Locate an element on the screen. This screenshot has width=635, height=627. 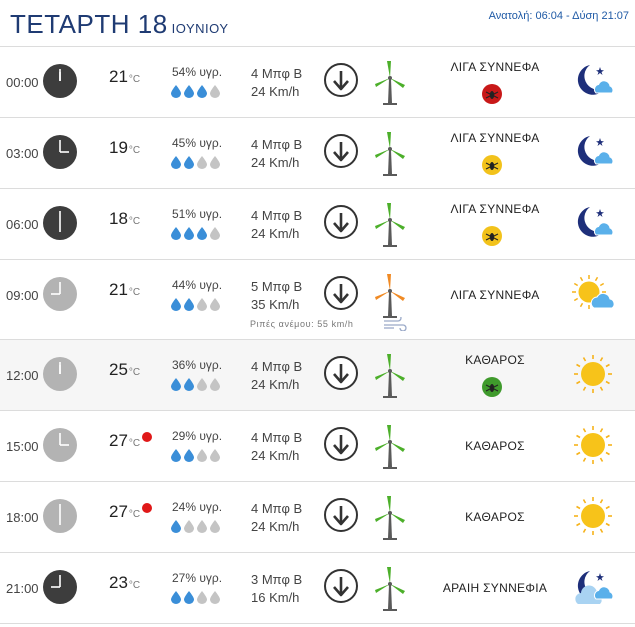
wind-force: 3 Μπφ Β is located at coordinates (277, 579).